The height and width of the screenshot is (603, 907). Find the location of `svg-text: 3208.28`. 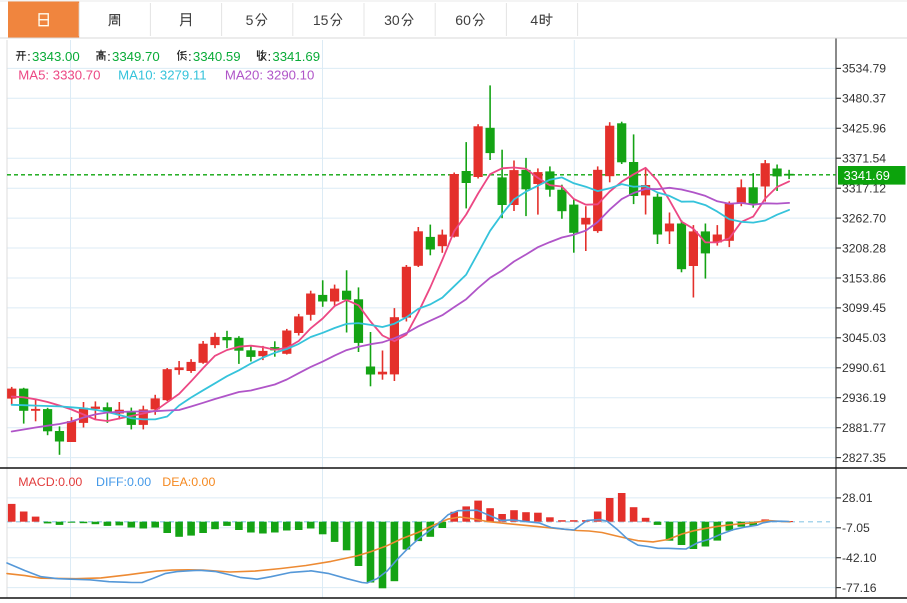

svg-text: 3208.28 is located at coordinates (864, 248).